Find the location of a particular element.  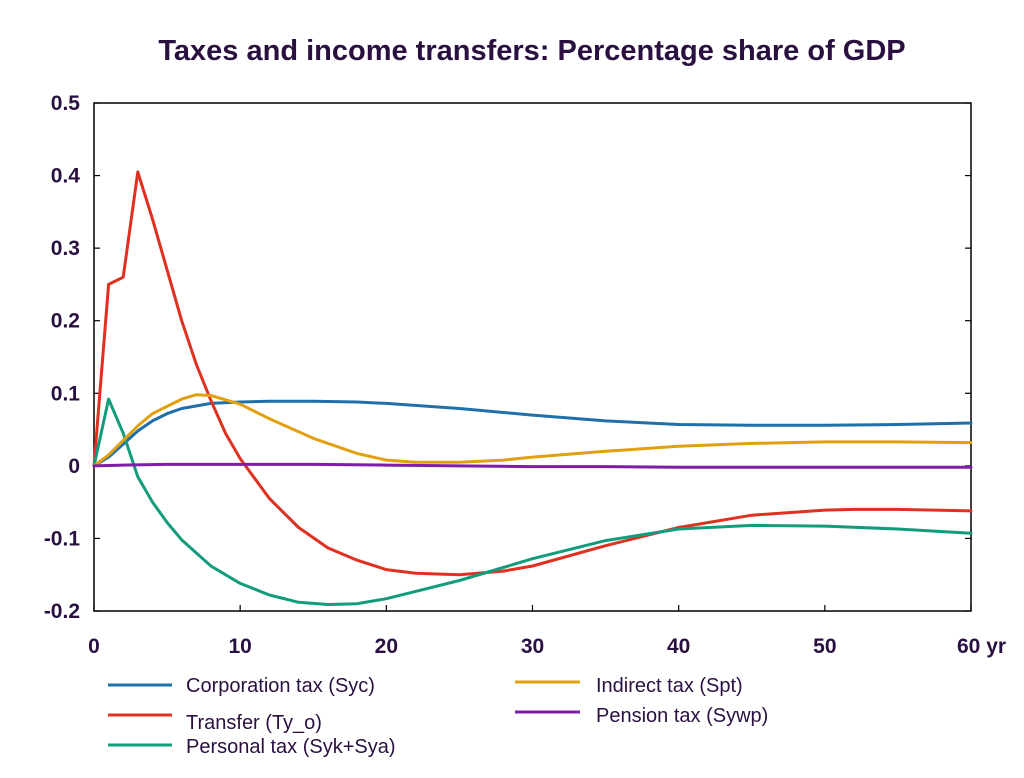

y-tick-label: 0.4 is located at coordinates (66, 176).